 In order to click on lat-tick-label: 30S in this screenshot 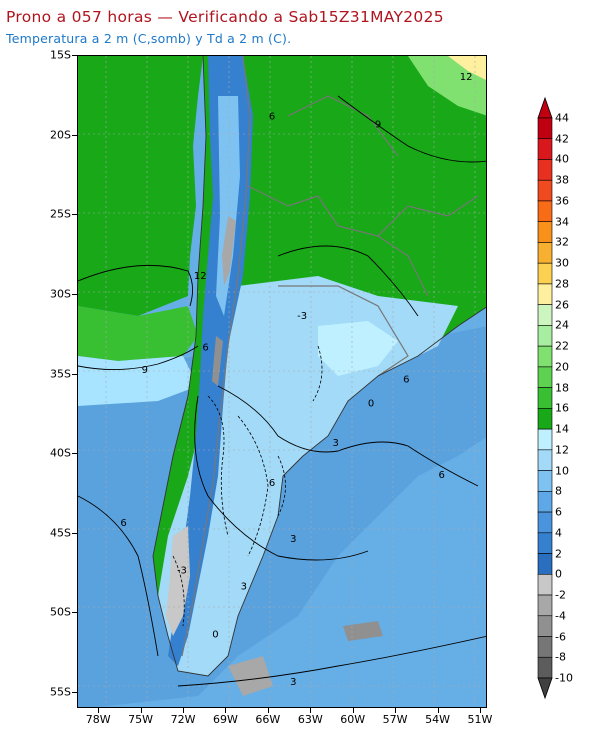, I will do `click(60, 294)`.